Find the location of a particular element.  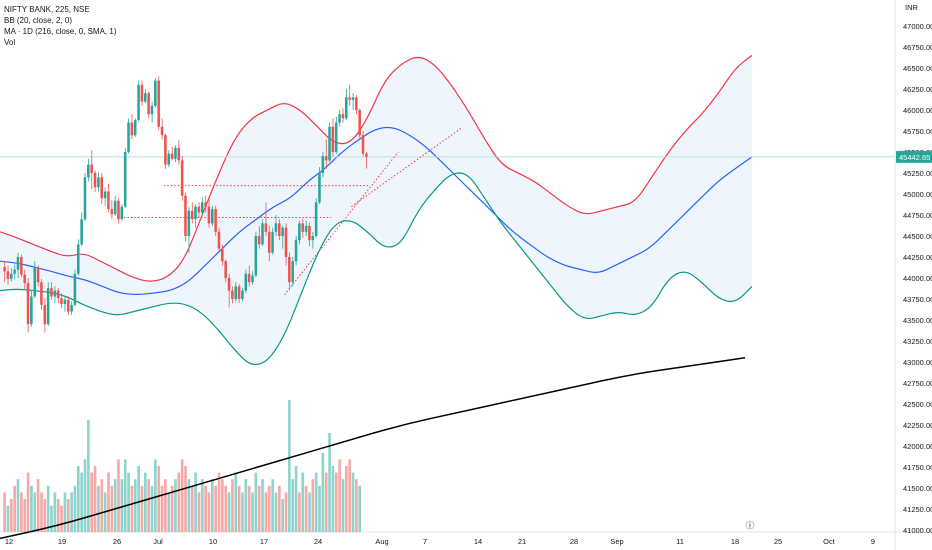

legend-symbol: NIFTY BANK, 225, NSE is located at coordinates (47, 9).